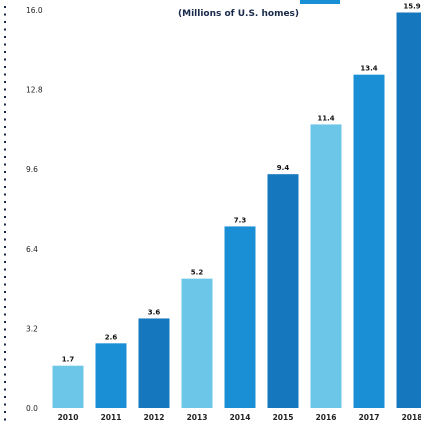  What do you see at coordinates (68, 360) in the screenshot?
I see `data-label: 1.7` at bounding box center [68, 360].